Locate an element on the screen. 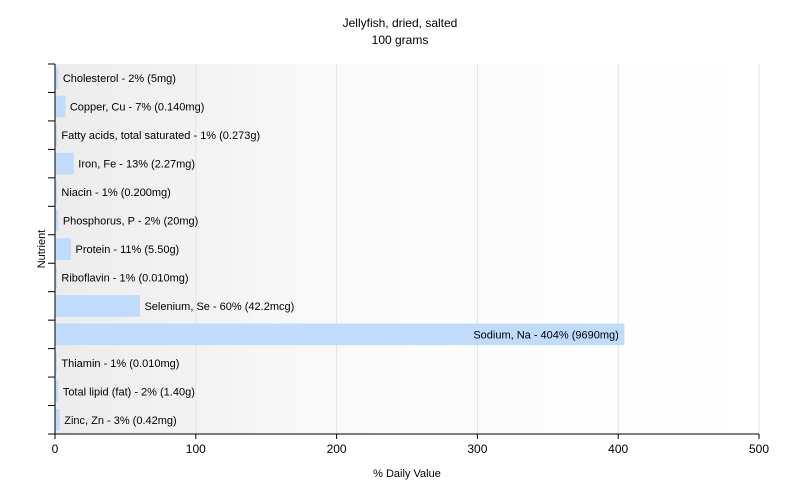  bar-label: Zinc, Zn - 3% (0.42mg) is located at coordinates (120, 421).